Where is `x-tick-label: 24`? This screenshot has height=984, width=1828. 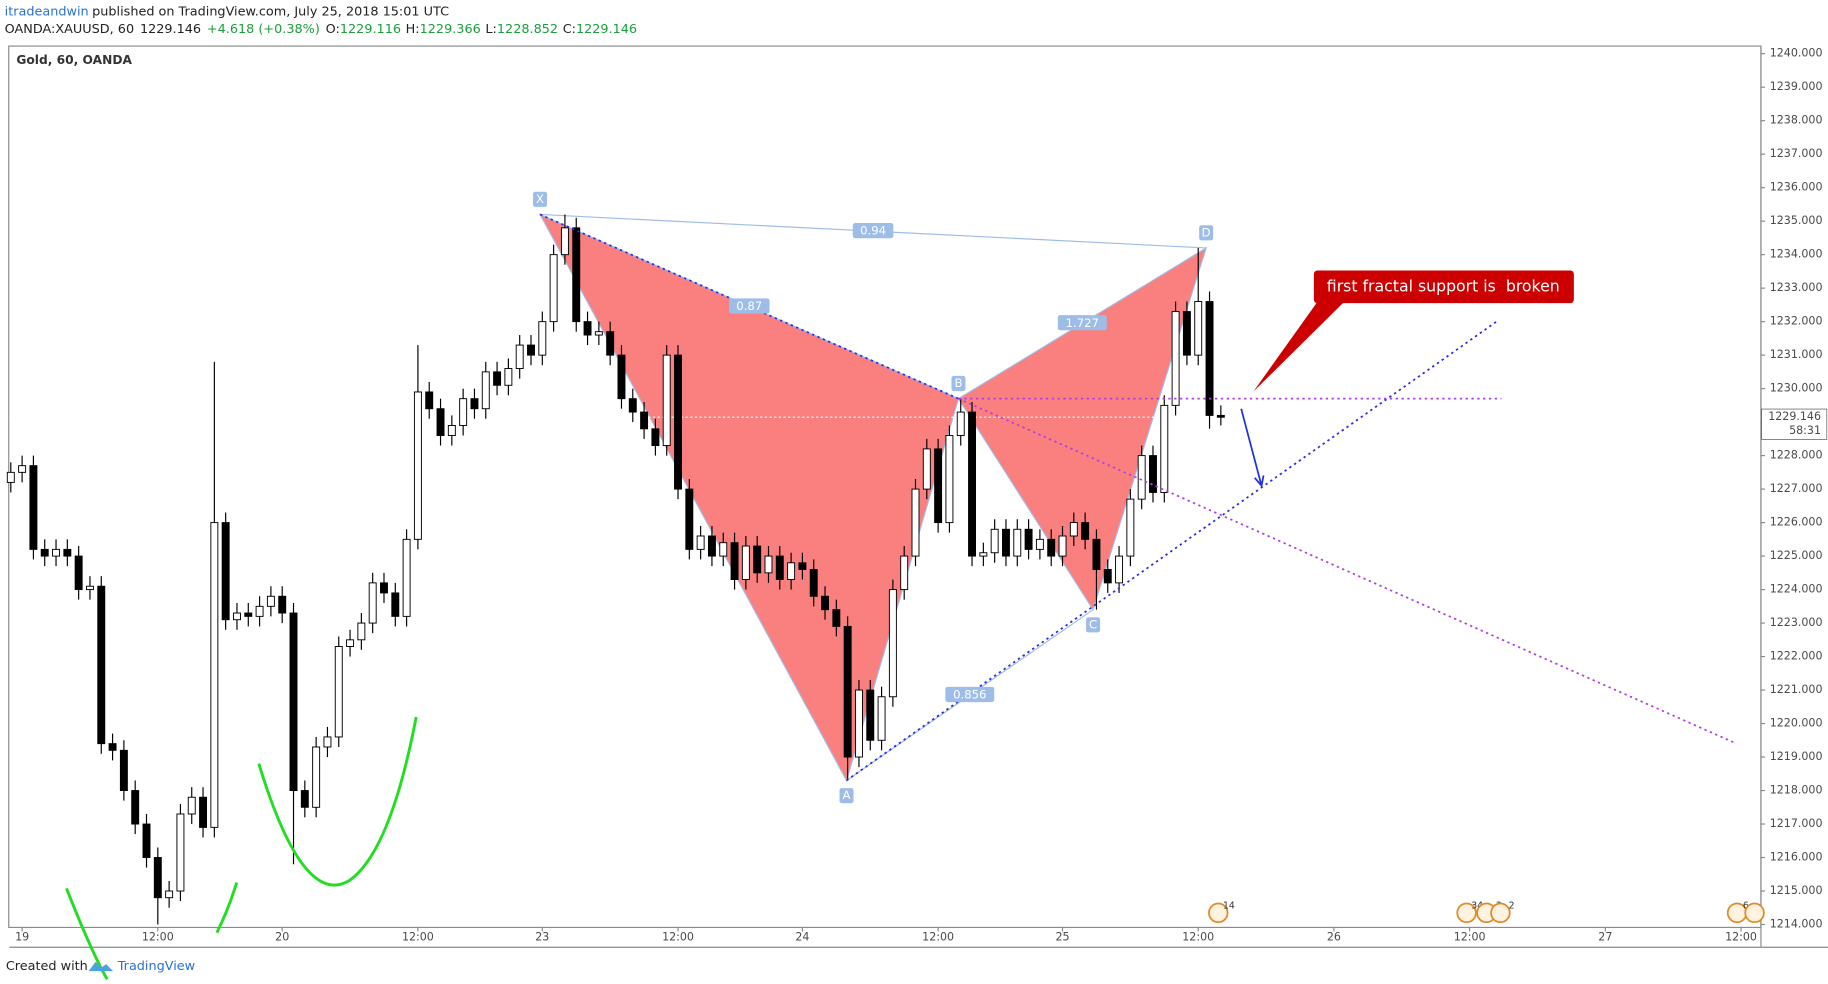
x-tick-label: 24 is located at coordinates (802, 936).